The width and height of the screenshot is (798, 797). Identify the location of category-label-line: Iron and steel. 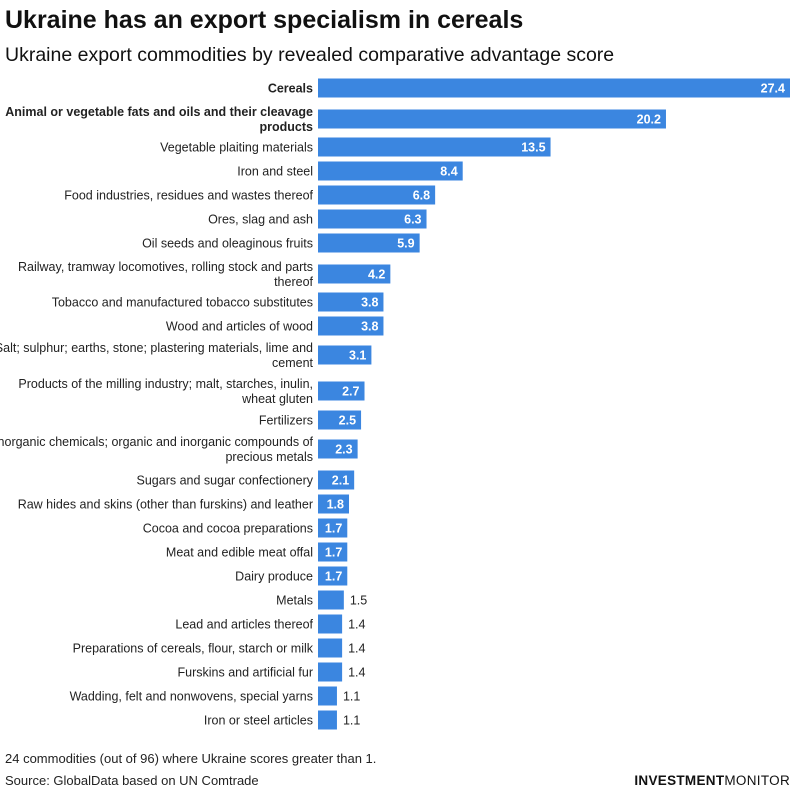
(275, 172).